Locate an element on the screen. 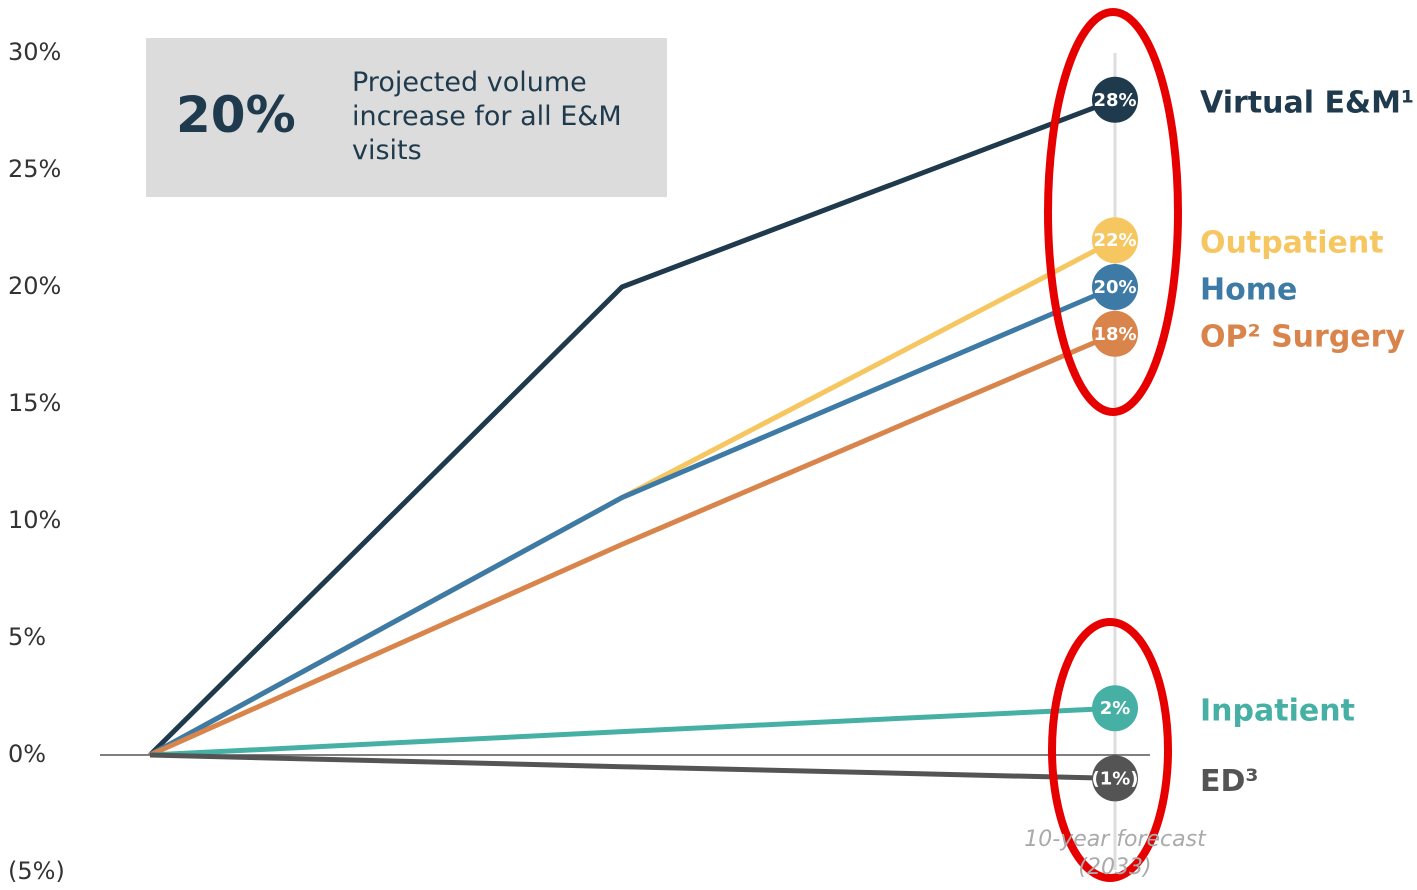 The height and width of the screenshot is (890, 1417). data-label: 22% is located at coordinates (1114, 240).